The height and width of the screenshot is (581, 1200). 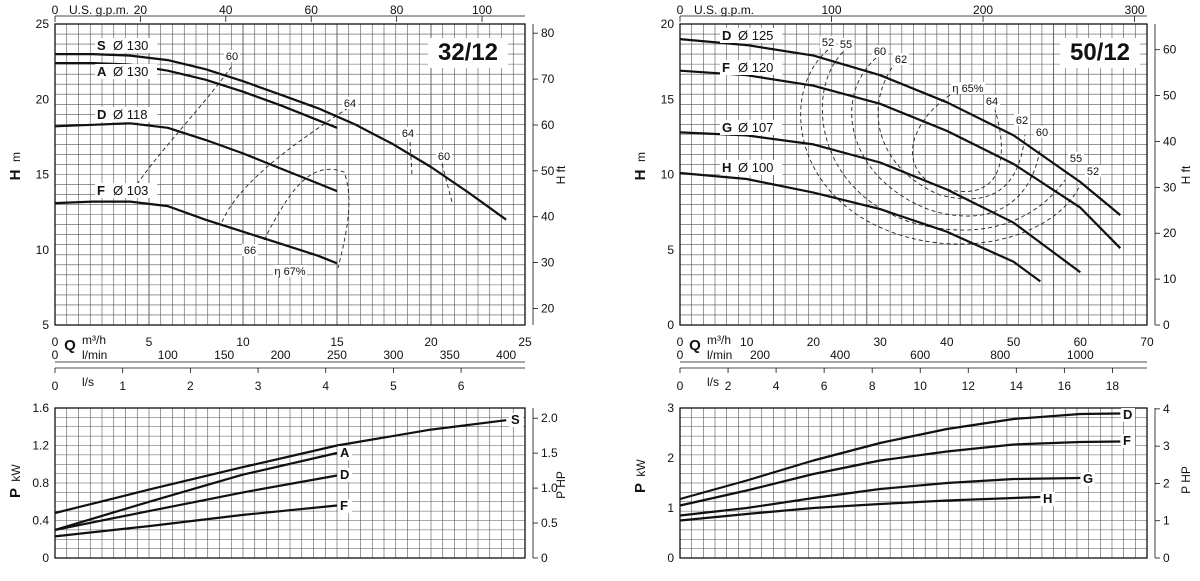 What do you see at coordinates (1166, 409) in the screenshot?
I see `php-tick-label: 4` at bounding box center [1166, 409].